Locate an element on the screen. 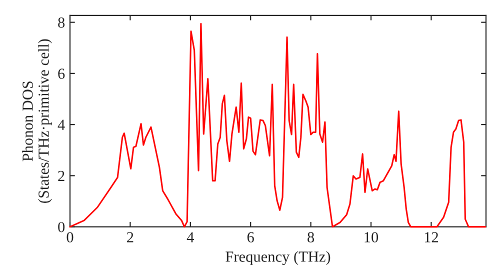 The width and height of the screenshot is (500, 280). y-tick-label: 6 is located at coordinates (61, 73).